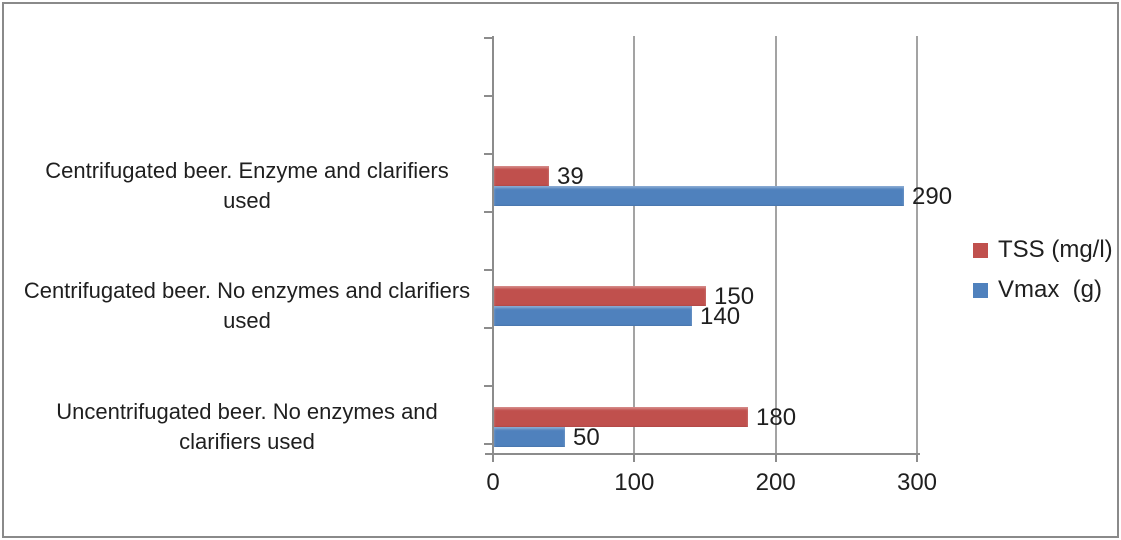 Image resolution: width=1121 pixels, height=540 pixels. I want to click on data-label: 180, so click(776, 417).